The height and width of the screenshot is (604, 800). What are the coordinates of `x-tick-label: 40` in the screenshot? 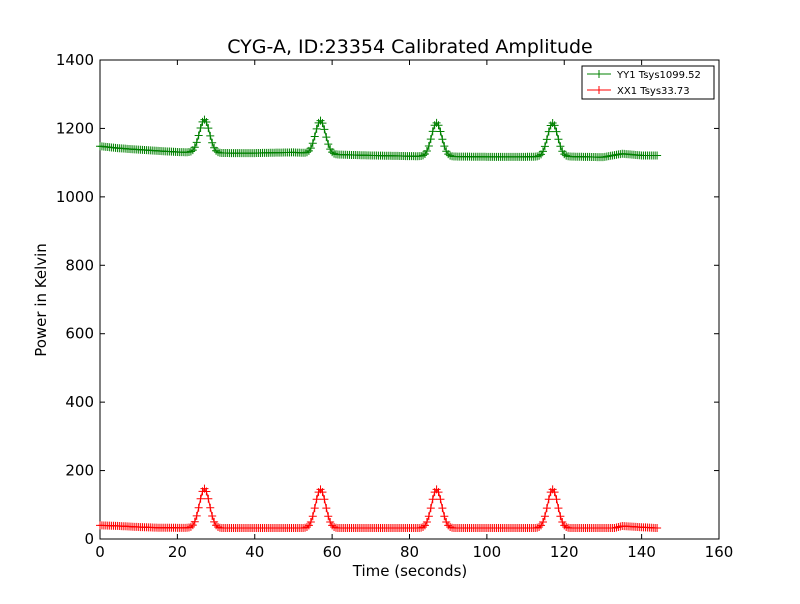 It's located at (254, 552).